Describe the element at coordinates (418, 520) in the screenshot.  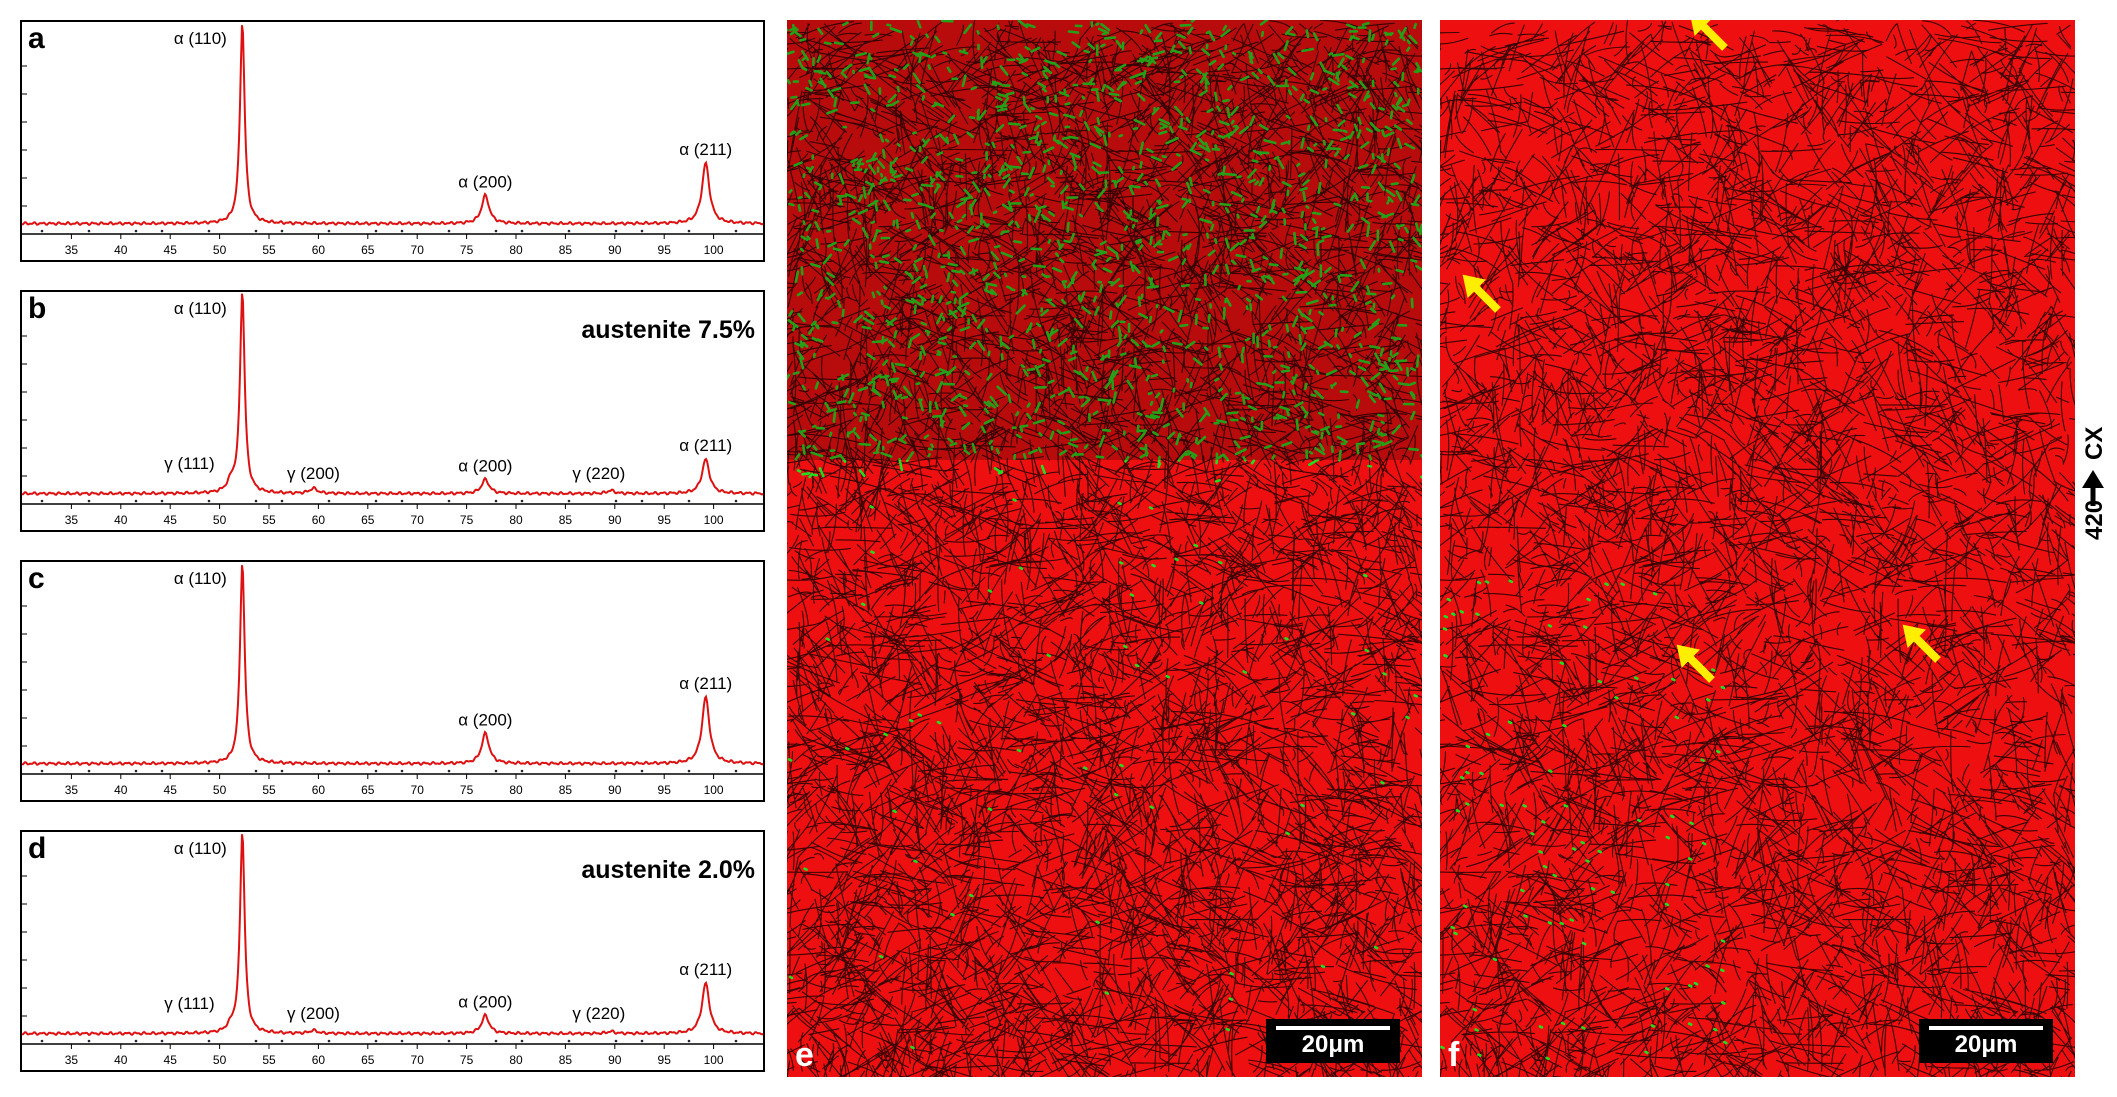
I see `x-tick-label: 70` at that location.